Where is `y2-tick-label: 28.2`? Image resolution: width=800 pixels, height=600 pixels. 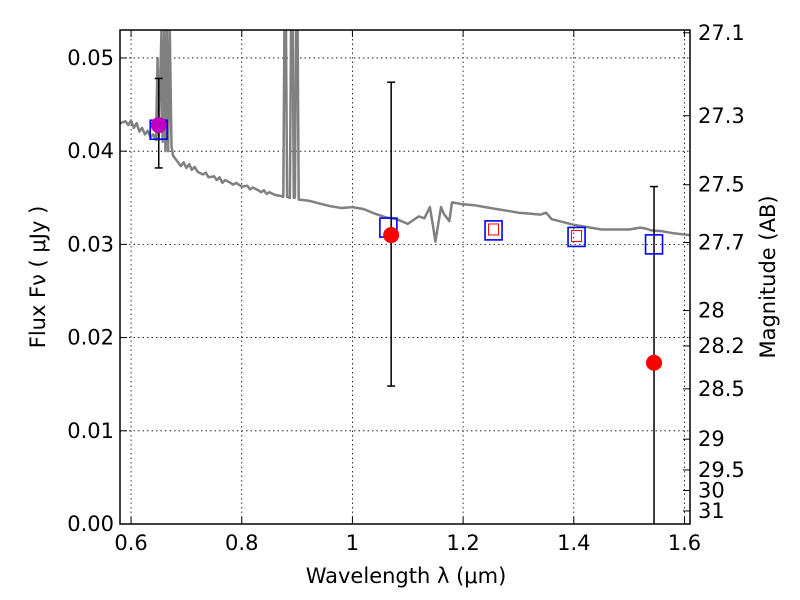 y2-tick-label: 28.2 is located at coordinates (721, 346).